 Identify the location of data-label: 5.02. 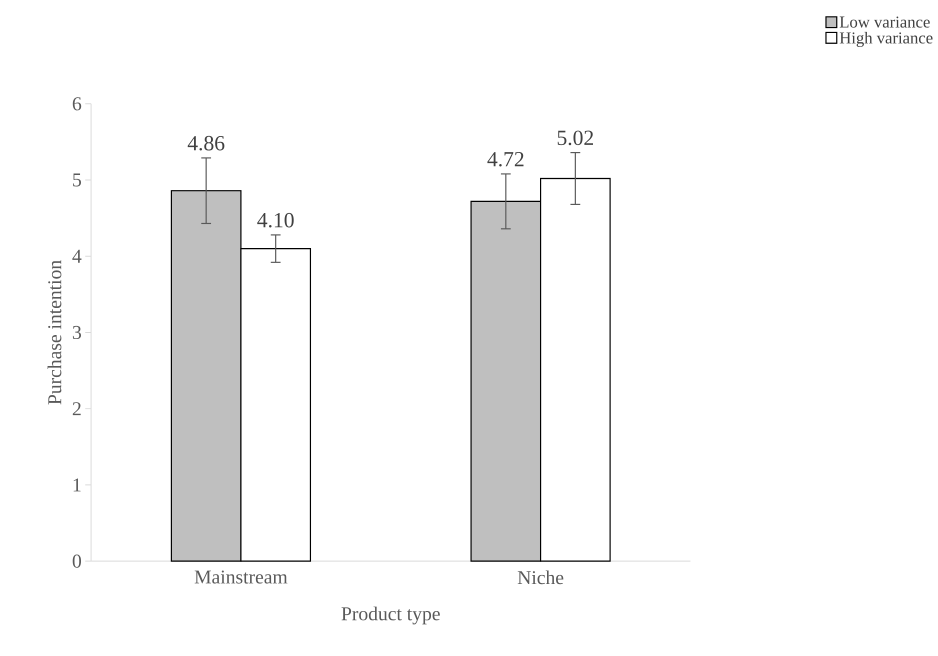
(575, 138).